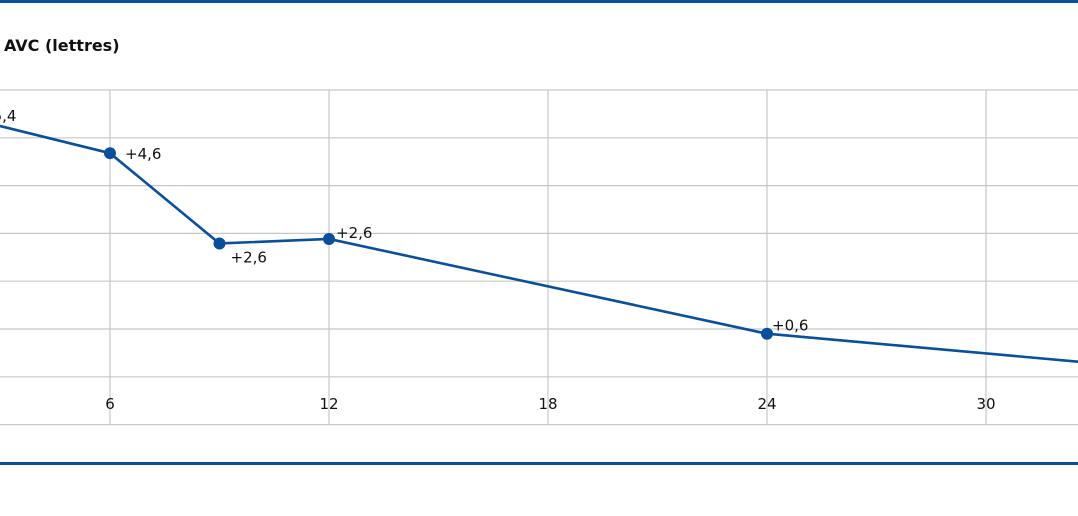 This screenshot has height=516, width=1078. What do you see at coordinates (766, 404) in the screenshot?
I see `x-tick-label: 24` at bounding box center [766, 404].